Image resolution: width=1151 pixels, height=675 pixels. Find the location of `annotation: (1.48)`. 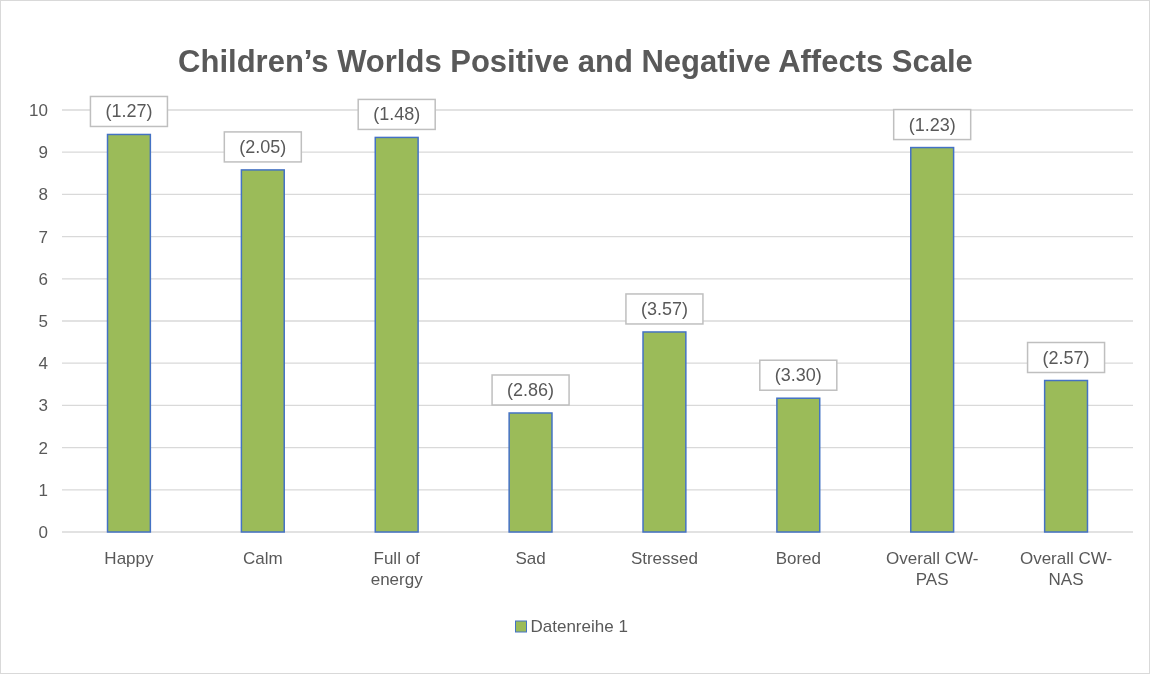

annotation: (1.48) is located at coordinates (397, 114).